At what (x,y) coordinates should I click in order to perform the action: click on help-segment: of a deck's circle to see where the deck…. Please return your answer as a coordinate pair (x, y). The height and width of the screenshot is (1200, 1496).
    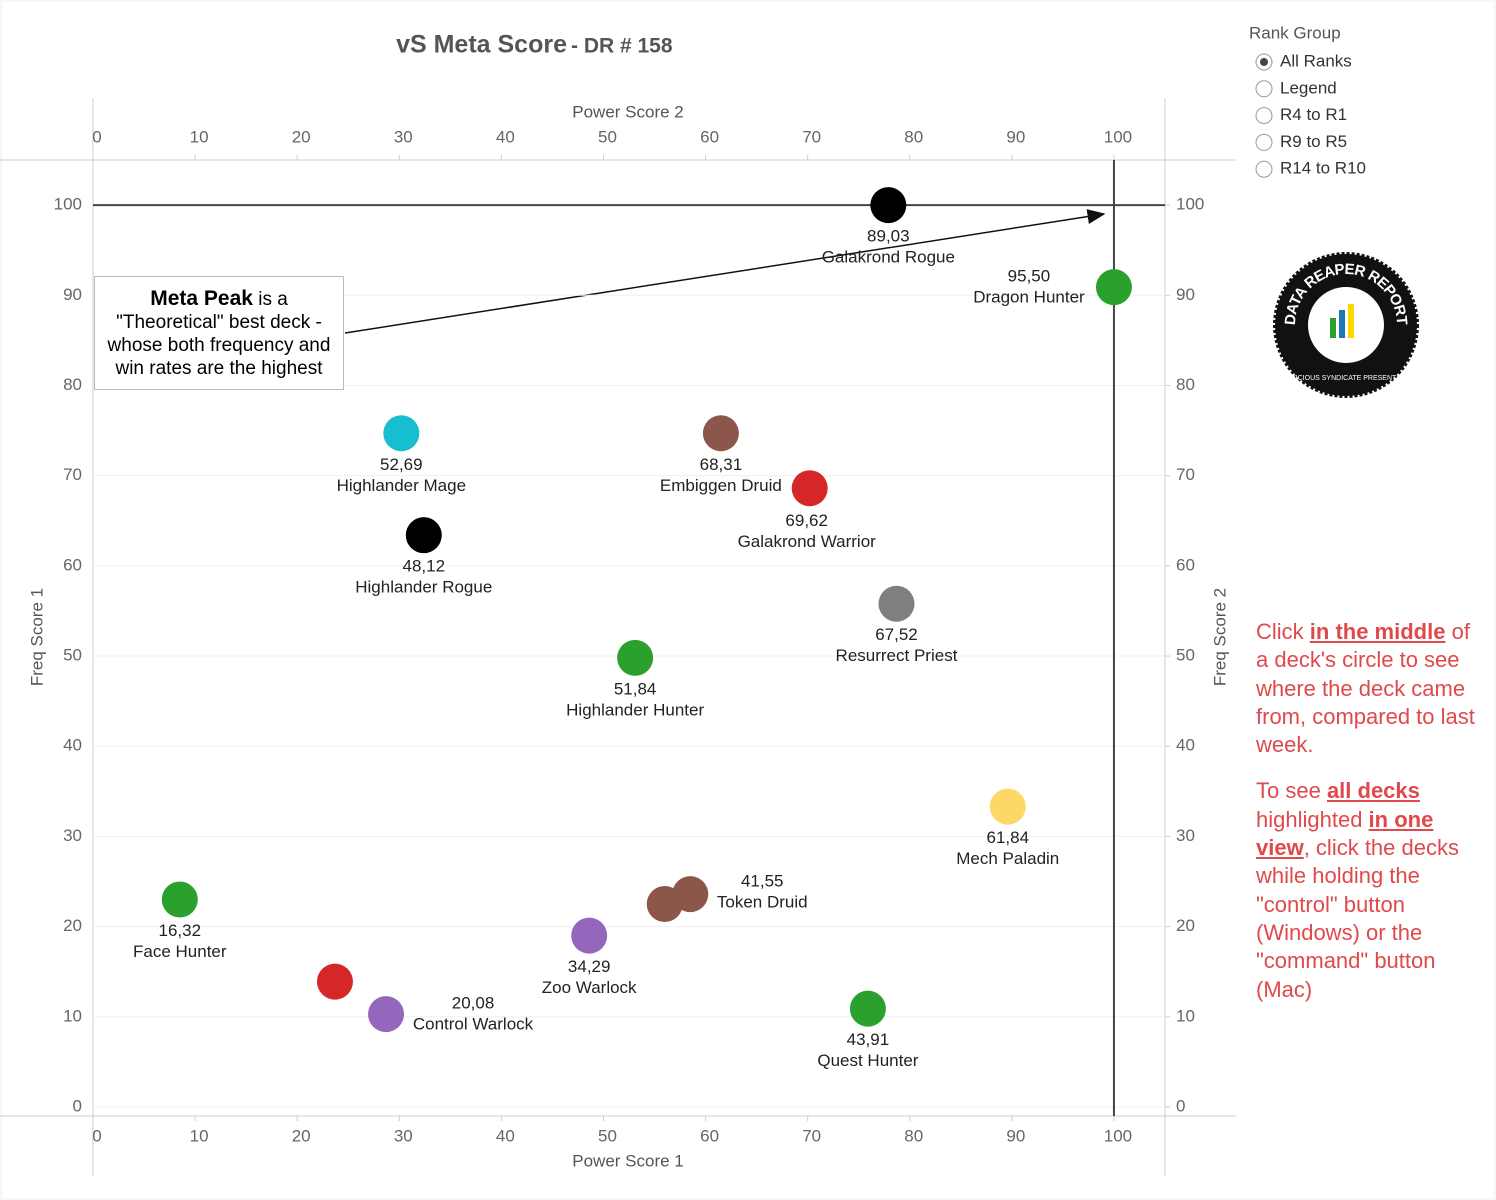
    Looking at the image, I should click on (1365, 688).